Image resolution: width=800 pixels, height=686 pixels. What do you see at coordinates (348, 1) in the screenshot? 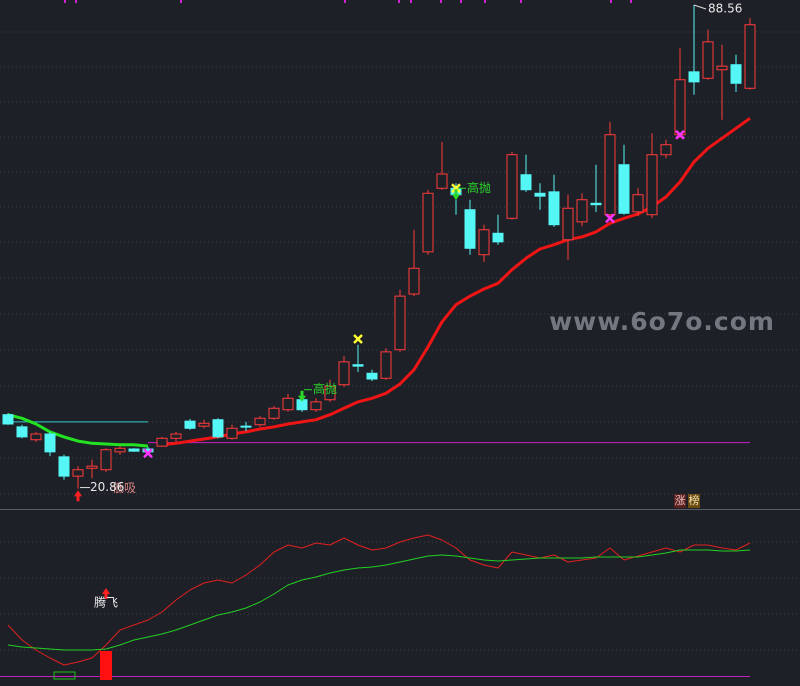
I see `top-ticks` at bounding box center [348, 1].